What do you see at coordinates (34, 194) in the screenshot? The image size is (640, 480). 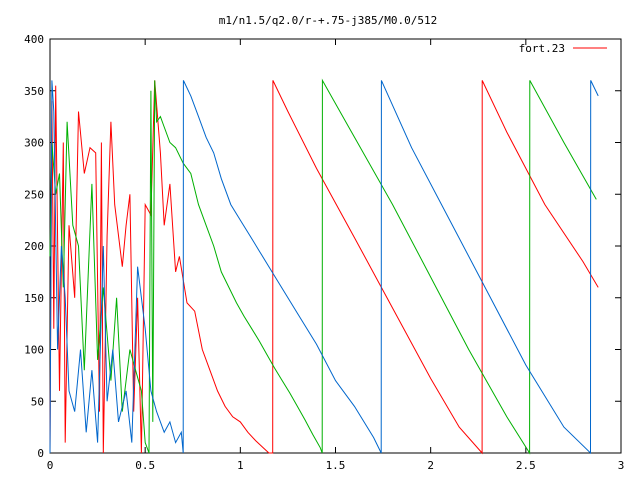 I see `y-tick-label: 250` at bounding box center [34, 194].